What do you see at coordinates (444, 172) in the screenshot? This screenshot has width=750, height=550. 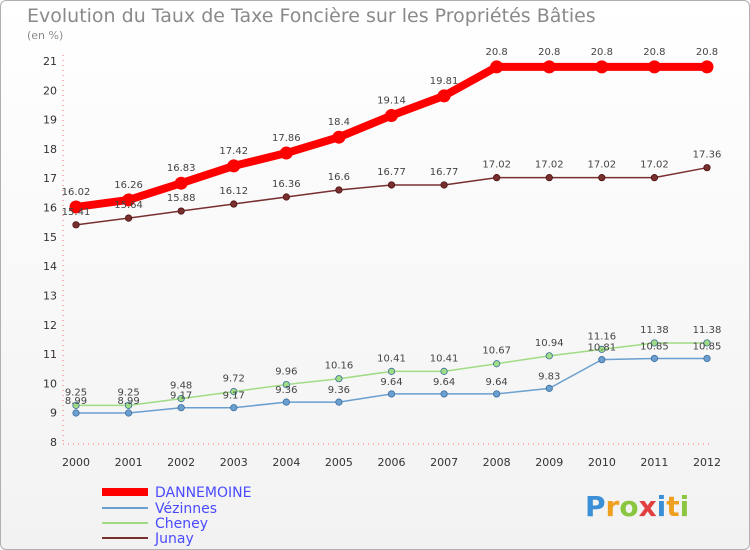 I see `data-label: 16.77` at bounding box center [444, 172].